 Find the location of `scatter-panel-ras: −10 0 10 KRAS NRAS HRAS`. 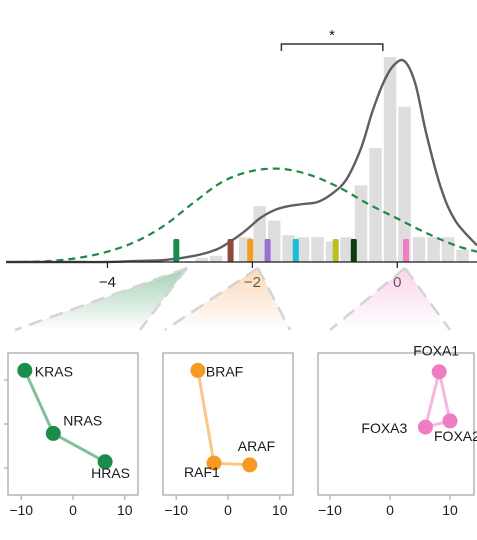

scatter-panel-ras: −10 0 10 KRAS NRAS HRAS is located at coordinates (71, 435).